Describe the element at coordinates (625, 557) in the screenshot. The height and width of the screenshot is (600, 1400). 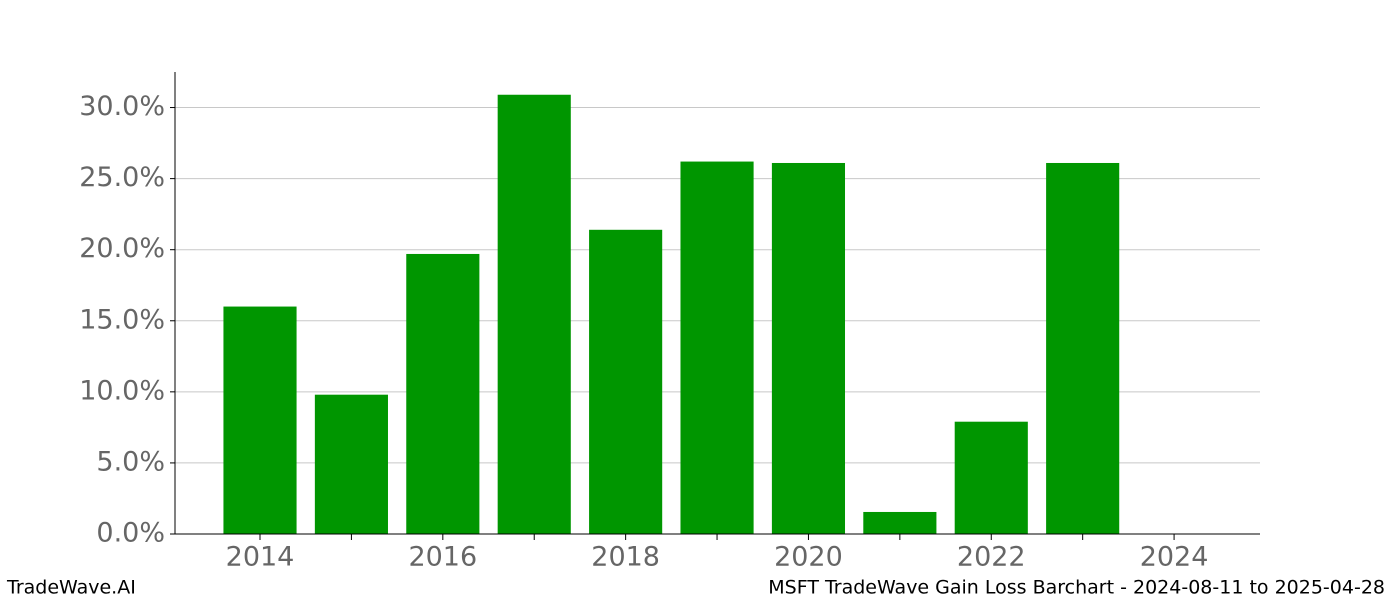
I see `x-tick-label: 2018` at that location.